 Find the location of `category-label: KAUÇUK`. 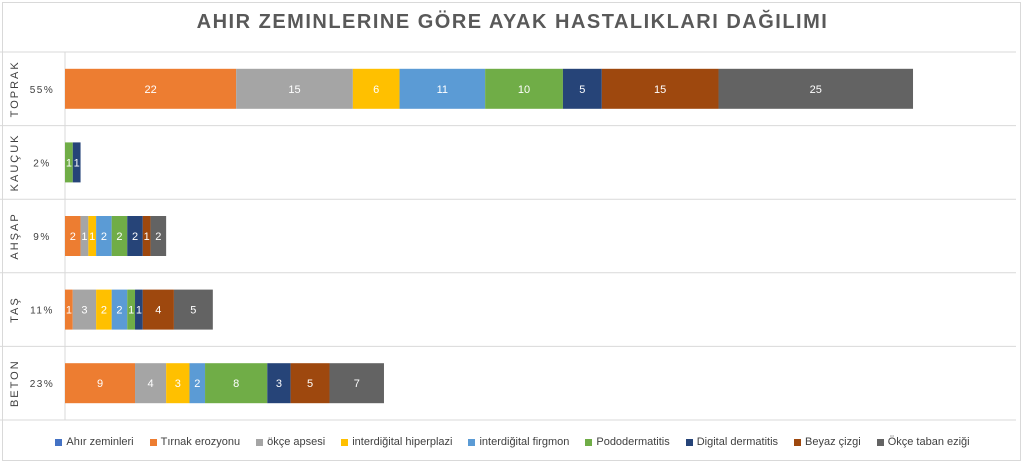

category-label: KAUÇUK is located at coordinates (15, 162).